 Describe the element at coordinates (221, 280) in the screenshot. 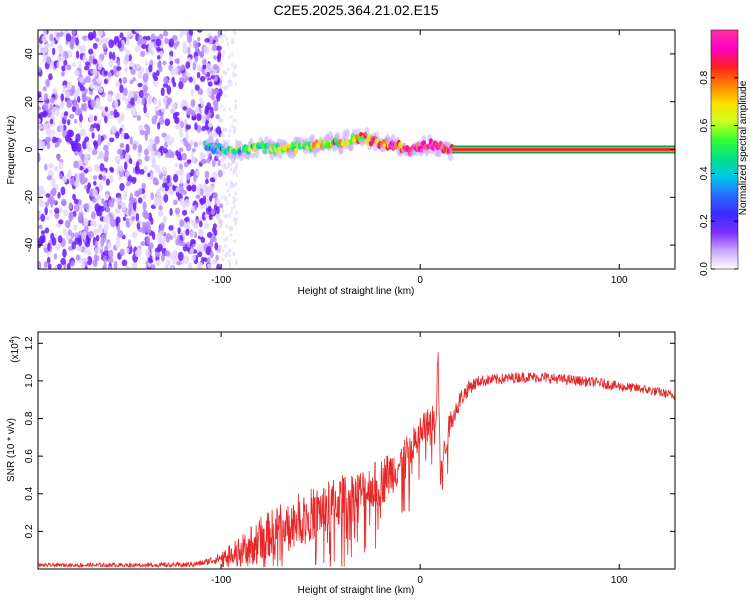

I see `spectrogram-x-tick-label: -100` at that location.